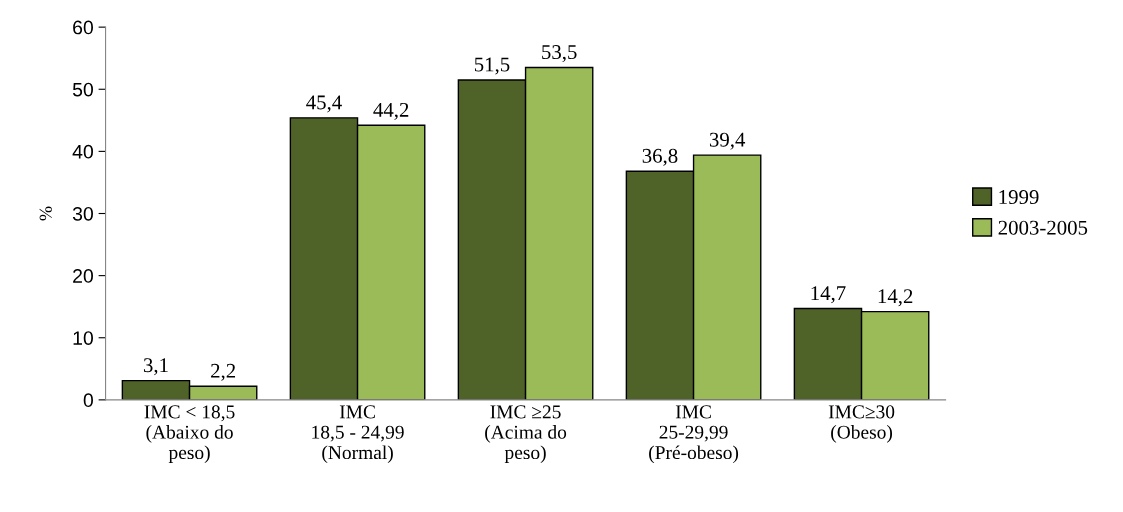 The height and width of the screenshot is (512, 1123). What do you see at coordinates (82, 89) in the screenshot?
I see `y-tick-label: 50` at bounding box center [82, 89].